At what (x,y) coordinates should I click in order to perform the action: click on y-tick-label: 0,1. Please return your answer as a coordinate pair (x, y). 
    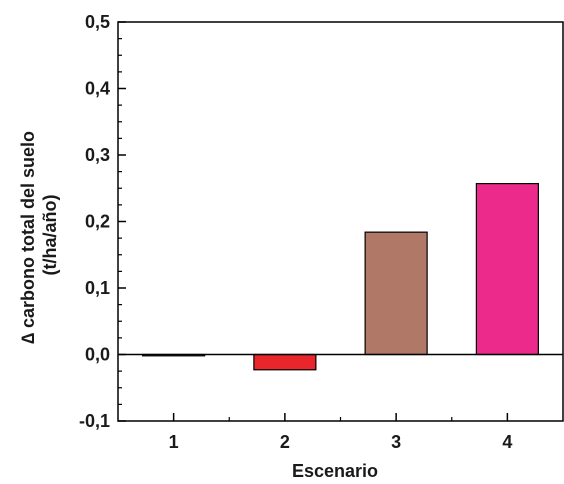
    Looking at the image, I should click on (97, 288).